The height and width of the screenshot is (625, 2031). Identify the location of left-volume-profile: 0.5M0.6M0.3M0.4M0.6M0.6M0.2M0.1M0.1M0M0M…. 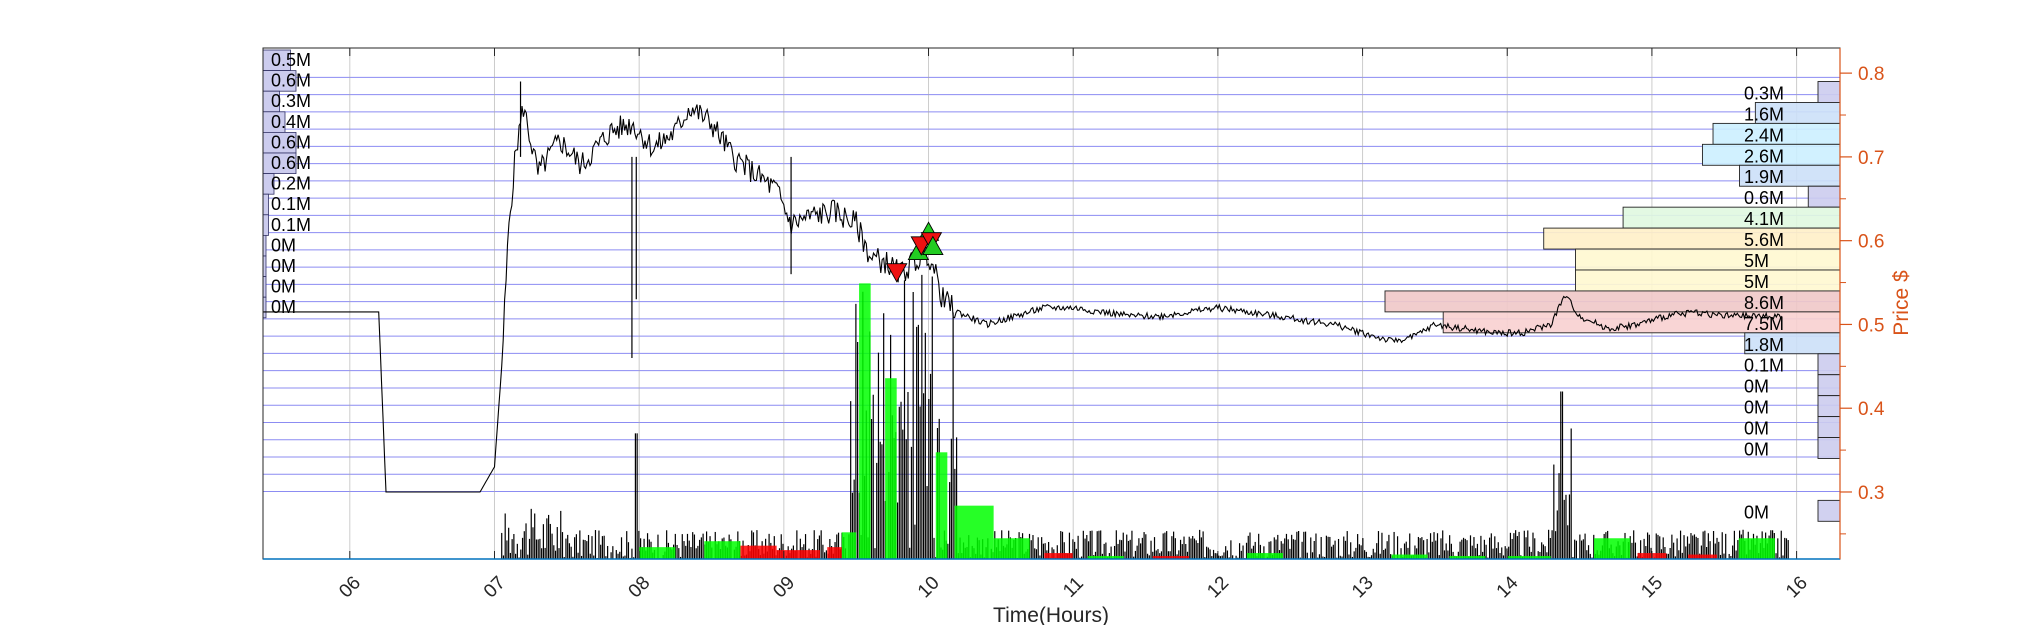
(286, 184).